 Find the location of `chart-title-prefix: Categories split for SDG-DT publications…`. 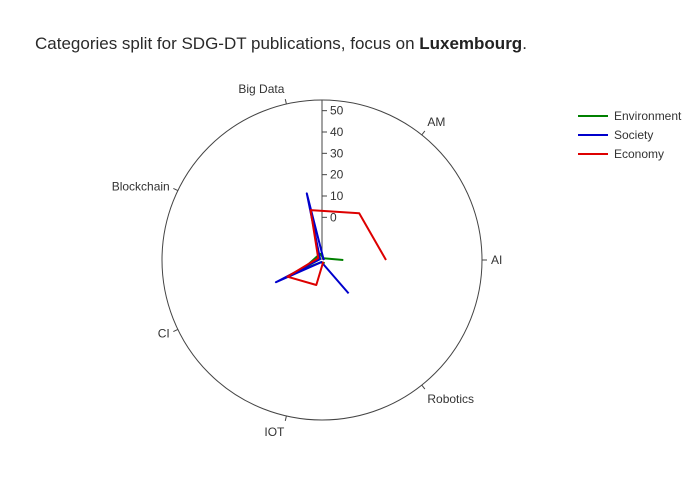

chart-title-prefix: Categories split for SDG-DT publications… is located at coordinates (227, 43).